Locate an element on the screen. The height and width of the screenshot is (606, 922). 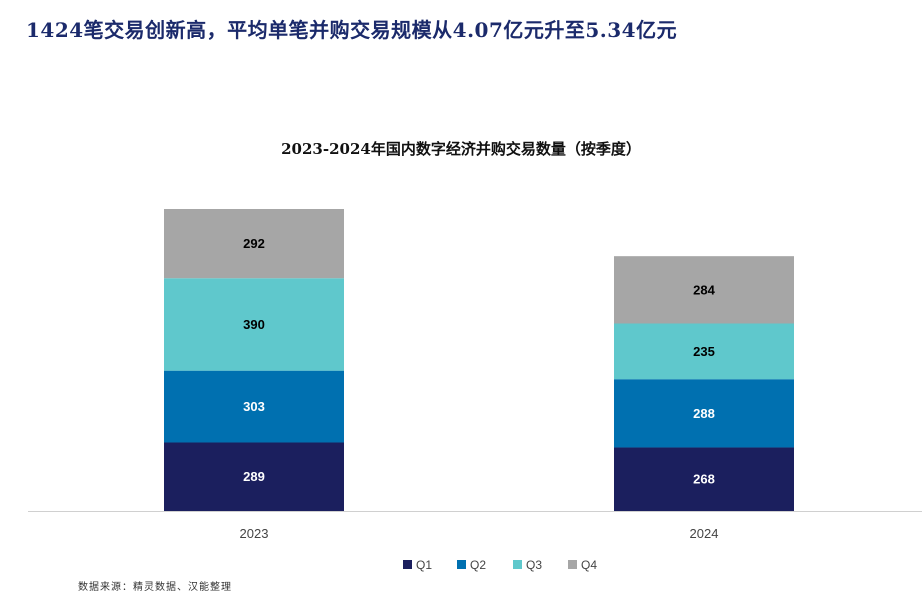
data-label-2023-q2: 303 is located at coordinates (254, 406).